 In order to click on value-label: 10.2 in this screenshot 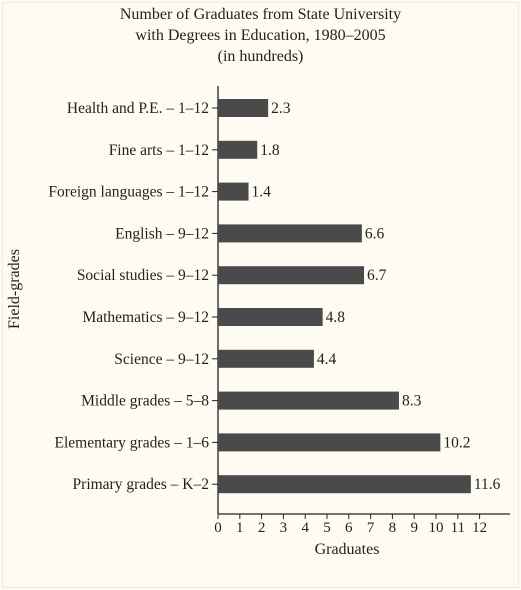, I will do `click(456, 442)`.